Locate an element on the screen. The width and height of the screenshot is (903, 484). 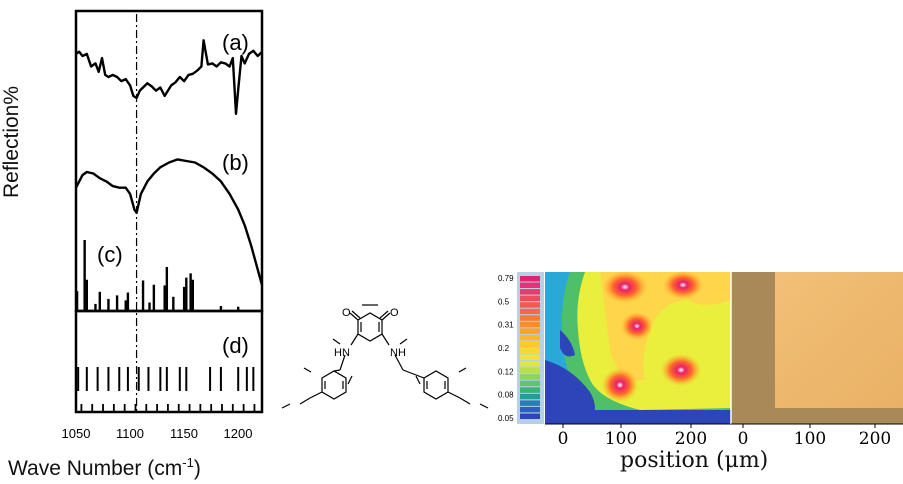
x-axis-label-exponent: -1 is located at coordinates (188, 462).